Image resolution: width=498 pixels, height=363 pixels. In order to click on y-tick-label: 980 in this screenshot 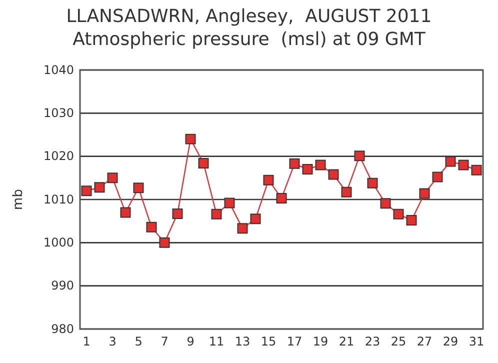, I will do `click(62, 329)`.